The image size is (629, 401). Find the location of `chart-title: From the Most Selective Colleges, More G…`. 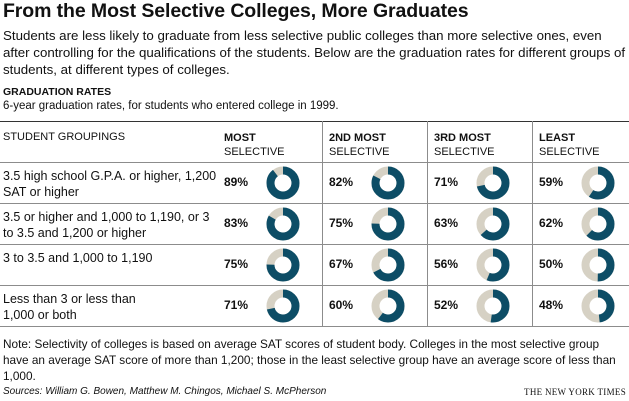

chart-title: From the Most Selective Colleges, More G… is located at coordinates (236, 11).